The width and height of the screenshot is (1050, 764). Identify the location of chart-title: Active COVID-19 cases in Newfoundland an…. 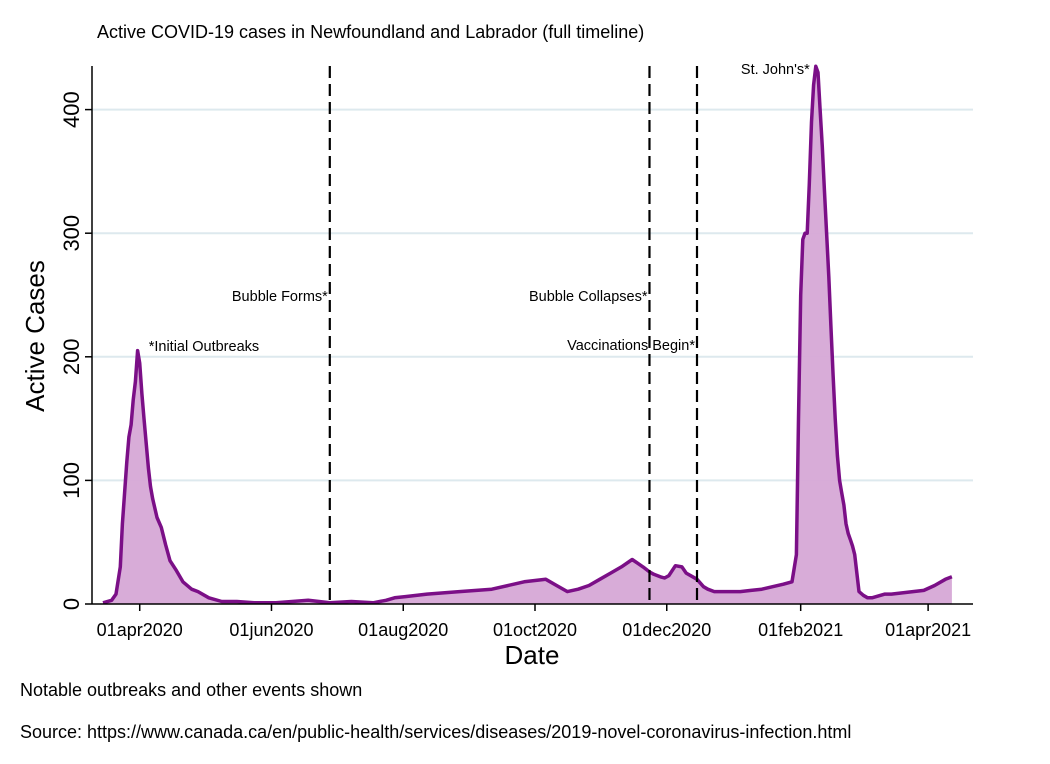
(370, 32).